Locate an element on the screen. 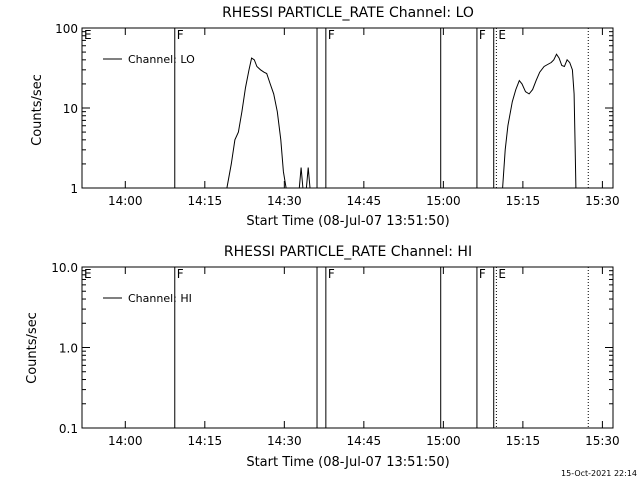 This screenshot has width=640, height=480. y-tick-label: 100 is located at coordinates (66, 29).